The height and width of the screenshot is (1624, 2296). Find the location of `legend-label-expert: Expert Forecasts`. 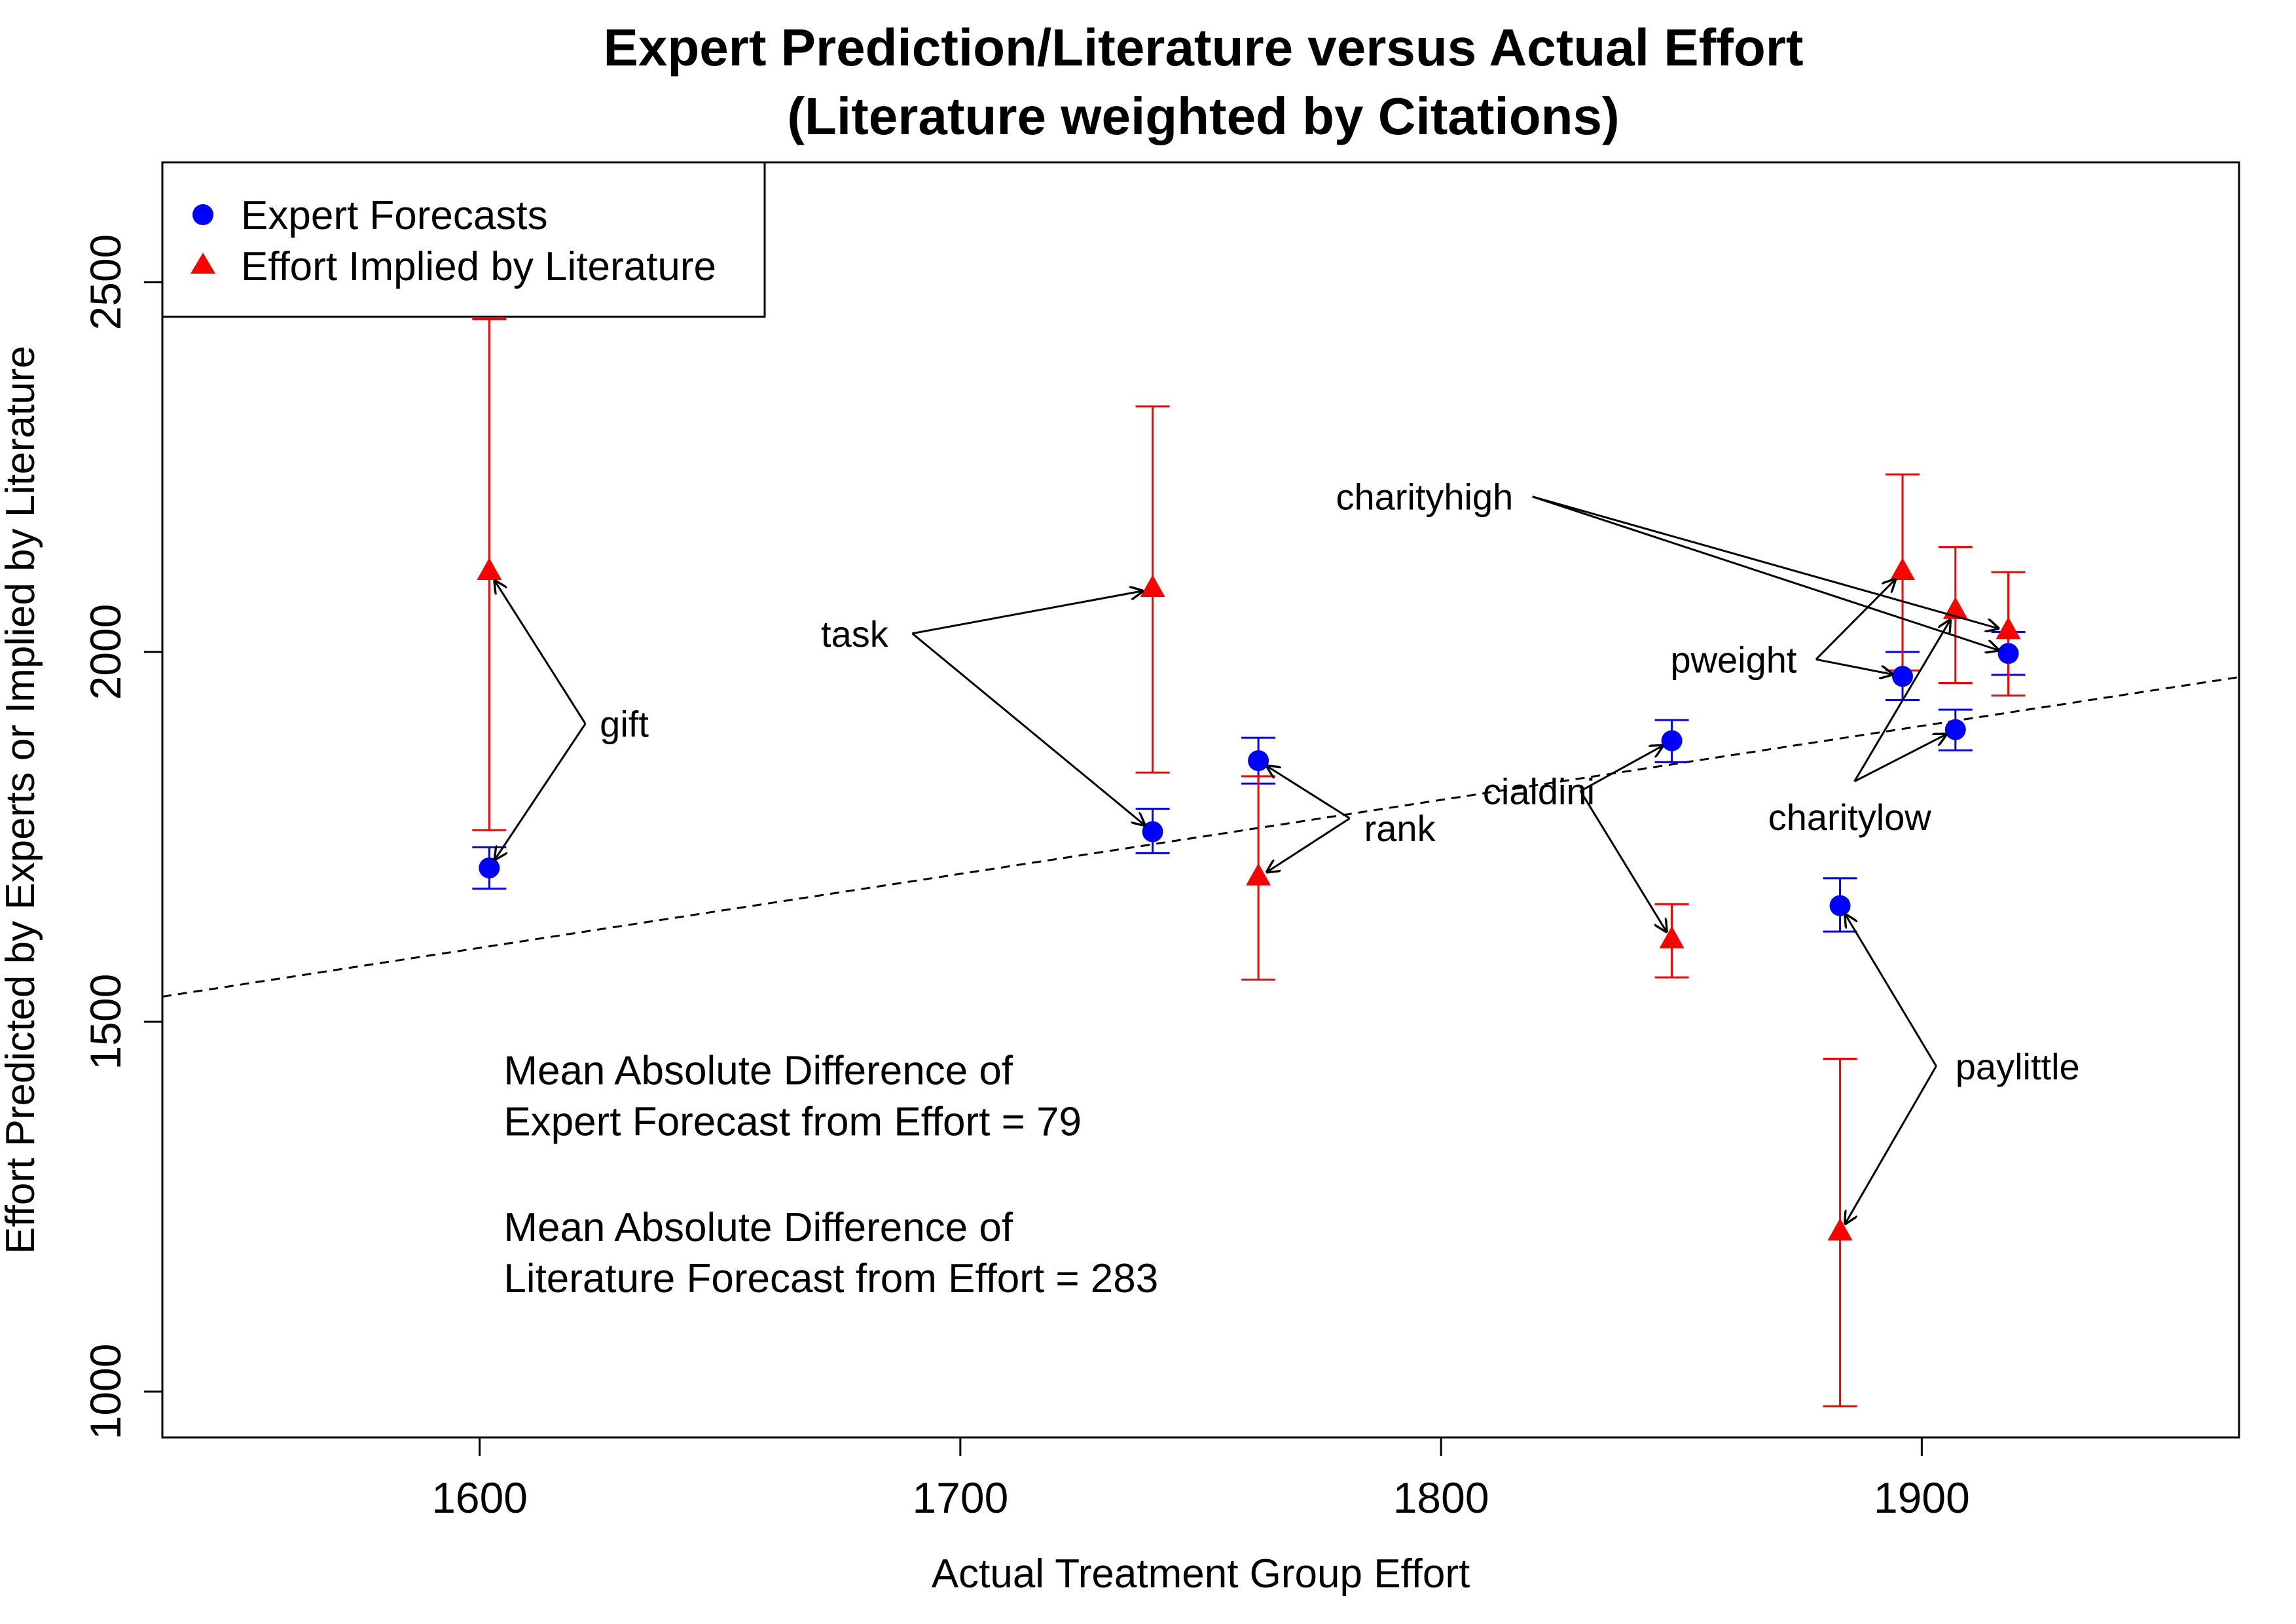

legend-label-expert: Expert Forecasts is located at coordinates (394, 215).